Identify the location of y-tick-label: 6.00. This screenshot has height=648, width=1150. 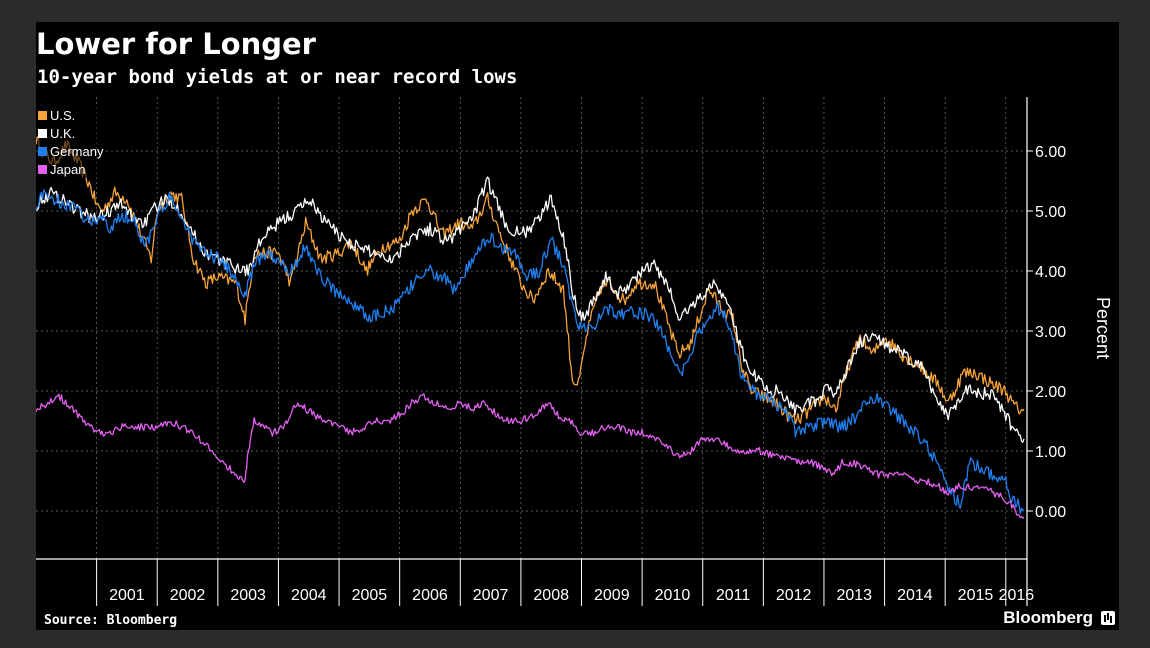
(1050, 152).